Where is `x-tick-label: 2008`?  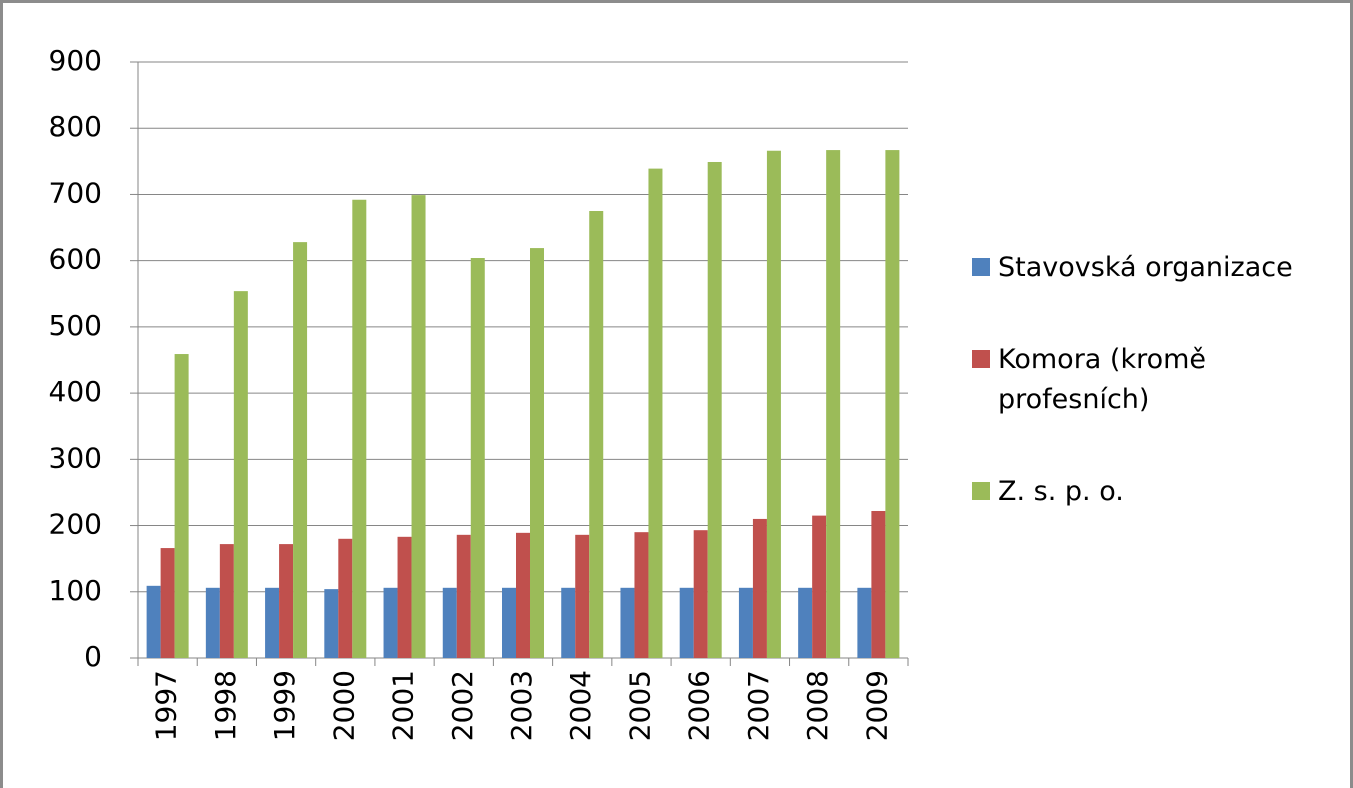
x-tick-label: 2008 is located at coordinates (817, 705).